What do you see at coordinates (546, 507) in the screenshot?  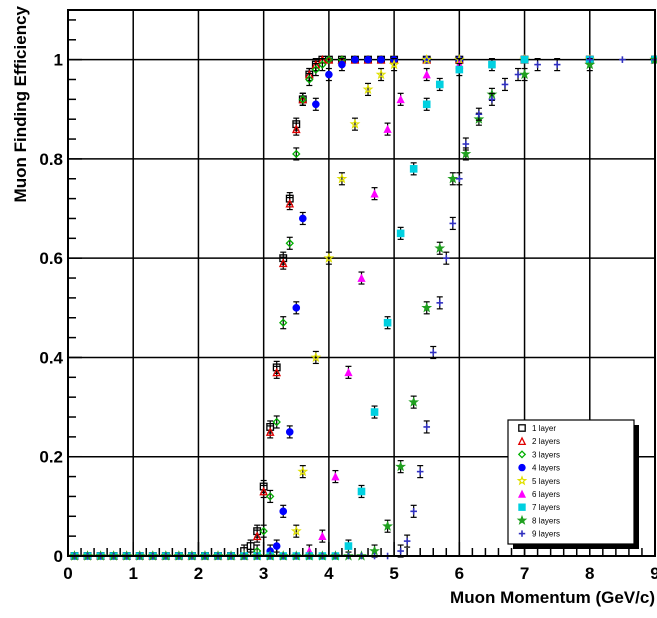 I see `legend-label: 7 layers` at bounding box center [546, 507].